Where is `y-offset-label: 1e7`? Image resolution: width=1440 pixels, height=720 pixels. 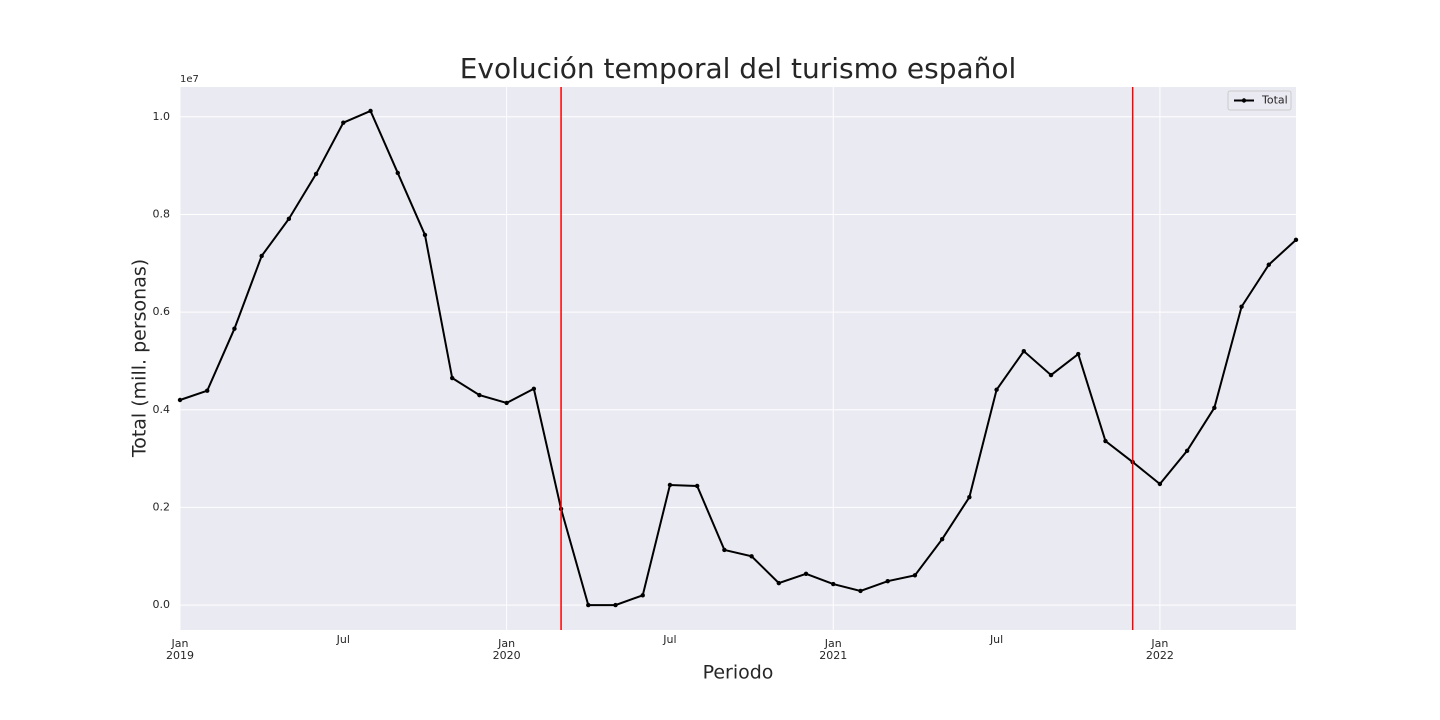
y-offset-label: 1e7 is located at coordinates (189, 79).